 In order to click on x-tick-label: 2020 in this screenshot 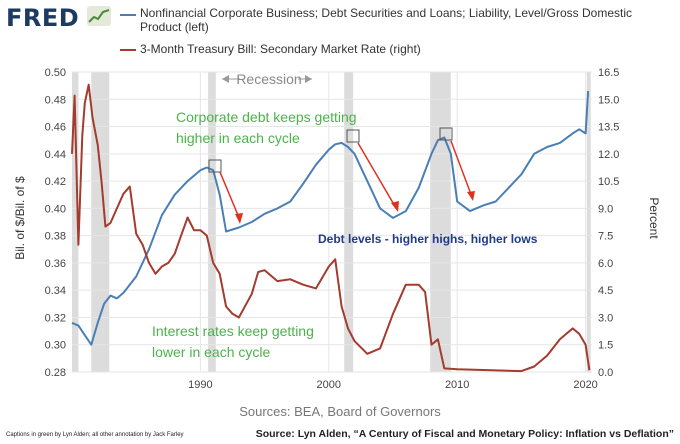, I will do `click(585, 385)`.